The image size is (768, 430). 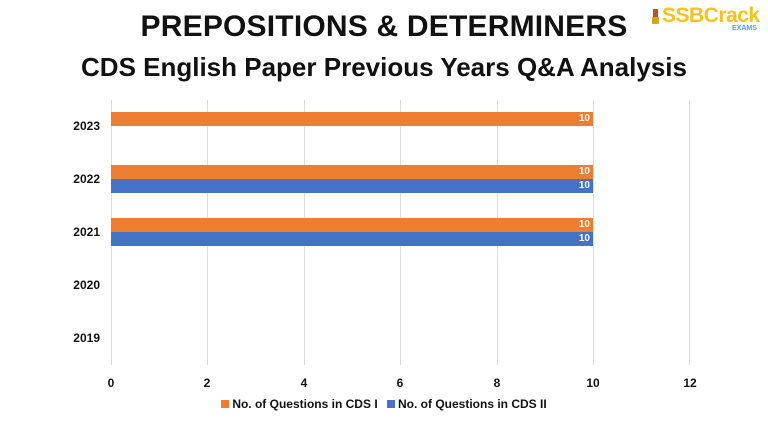 What do you see at coordinates (391, 404) in the screenshot?
I see `legend-swatch-blue` at bounding box center [391, 404].